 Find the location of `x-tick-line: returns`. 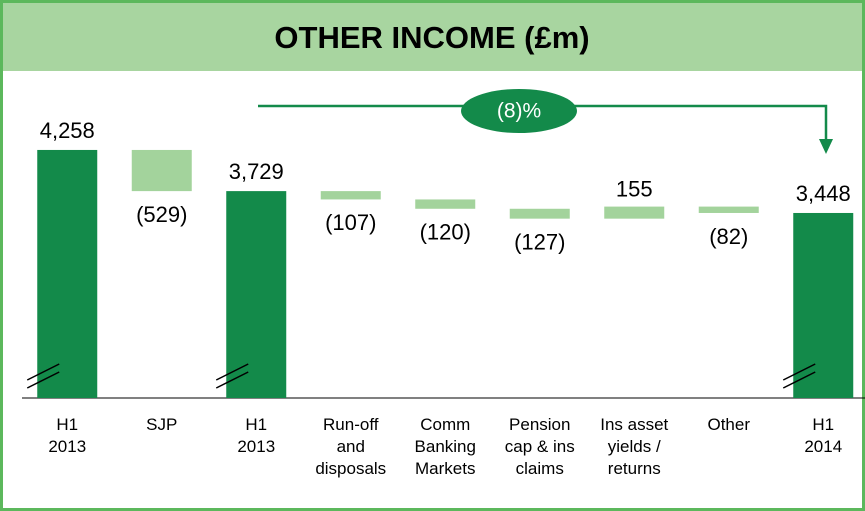

x-tick-line: returns is located at coordinates (634, 468).